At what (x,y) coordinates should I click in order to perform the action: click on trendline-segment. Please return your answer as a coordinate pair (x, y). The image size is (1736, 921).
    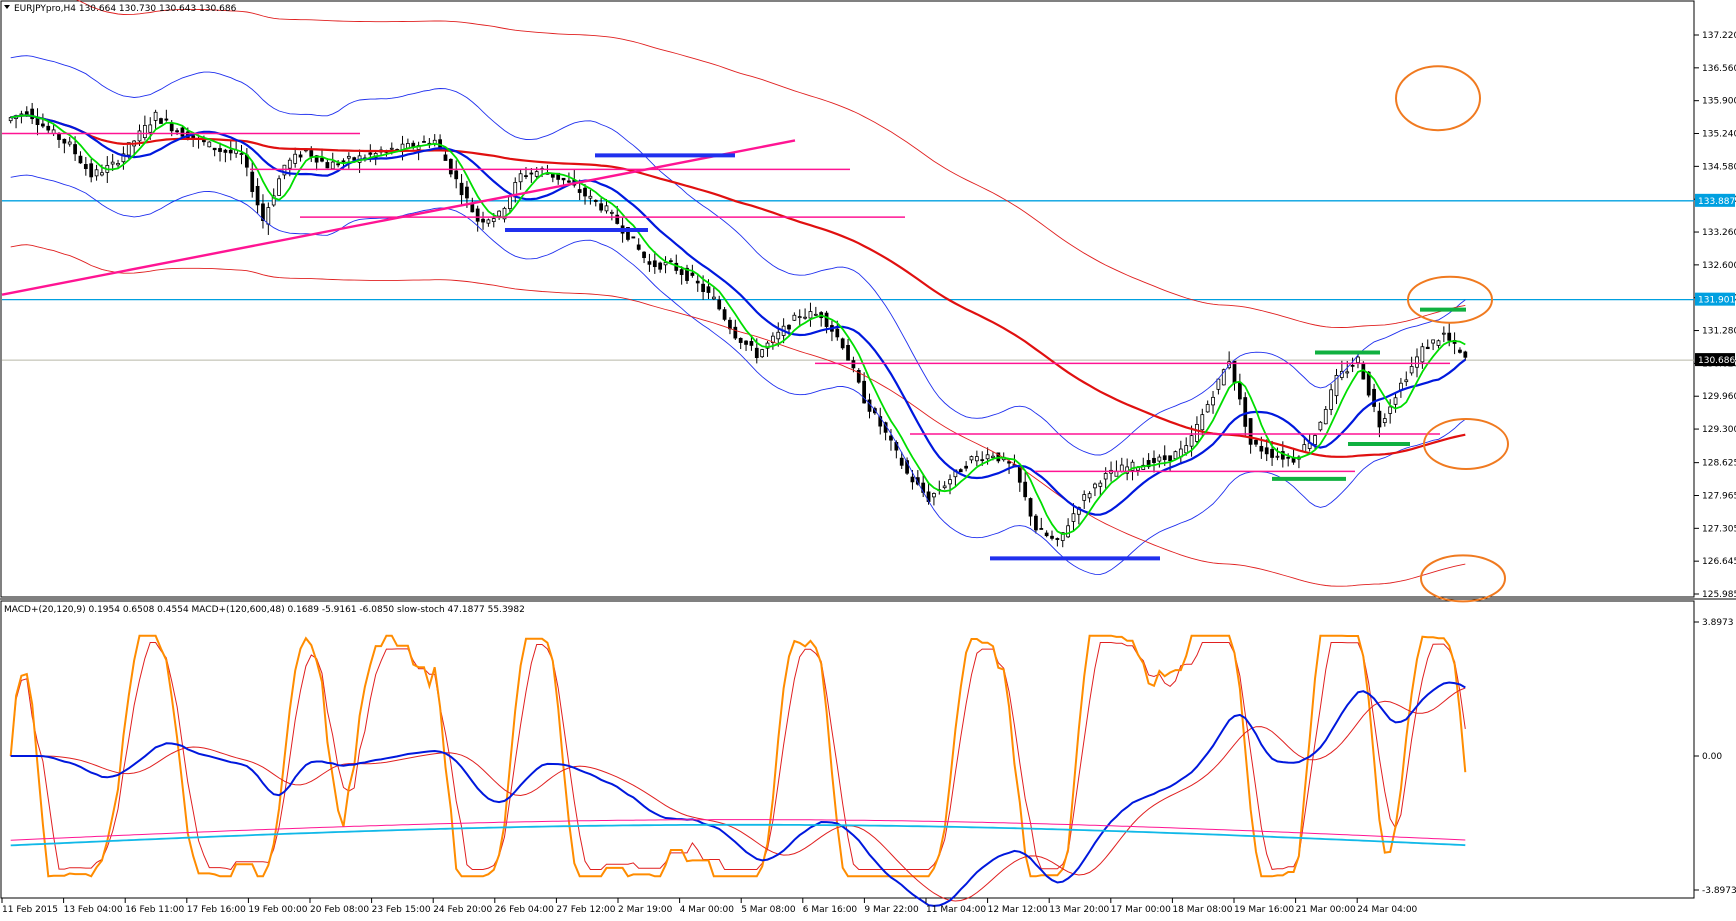
    Looking at the image, I should click on (398, 217).